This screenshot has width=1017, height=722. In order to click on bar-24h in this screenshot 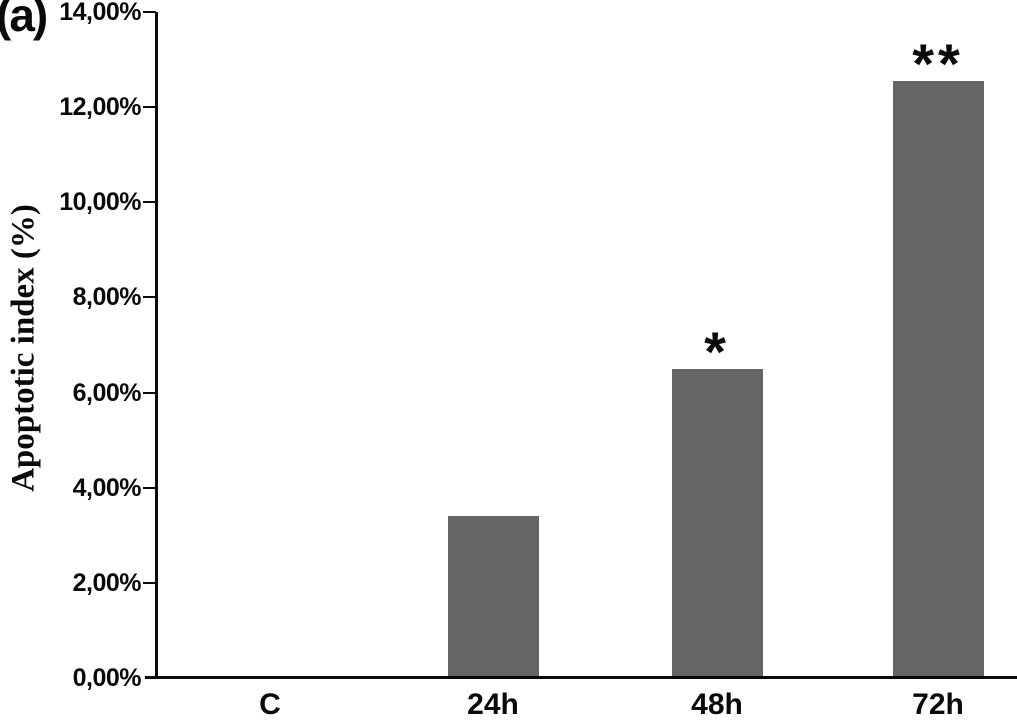, I will do `click(493, 596)`.